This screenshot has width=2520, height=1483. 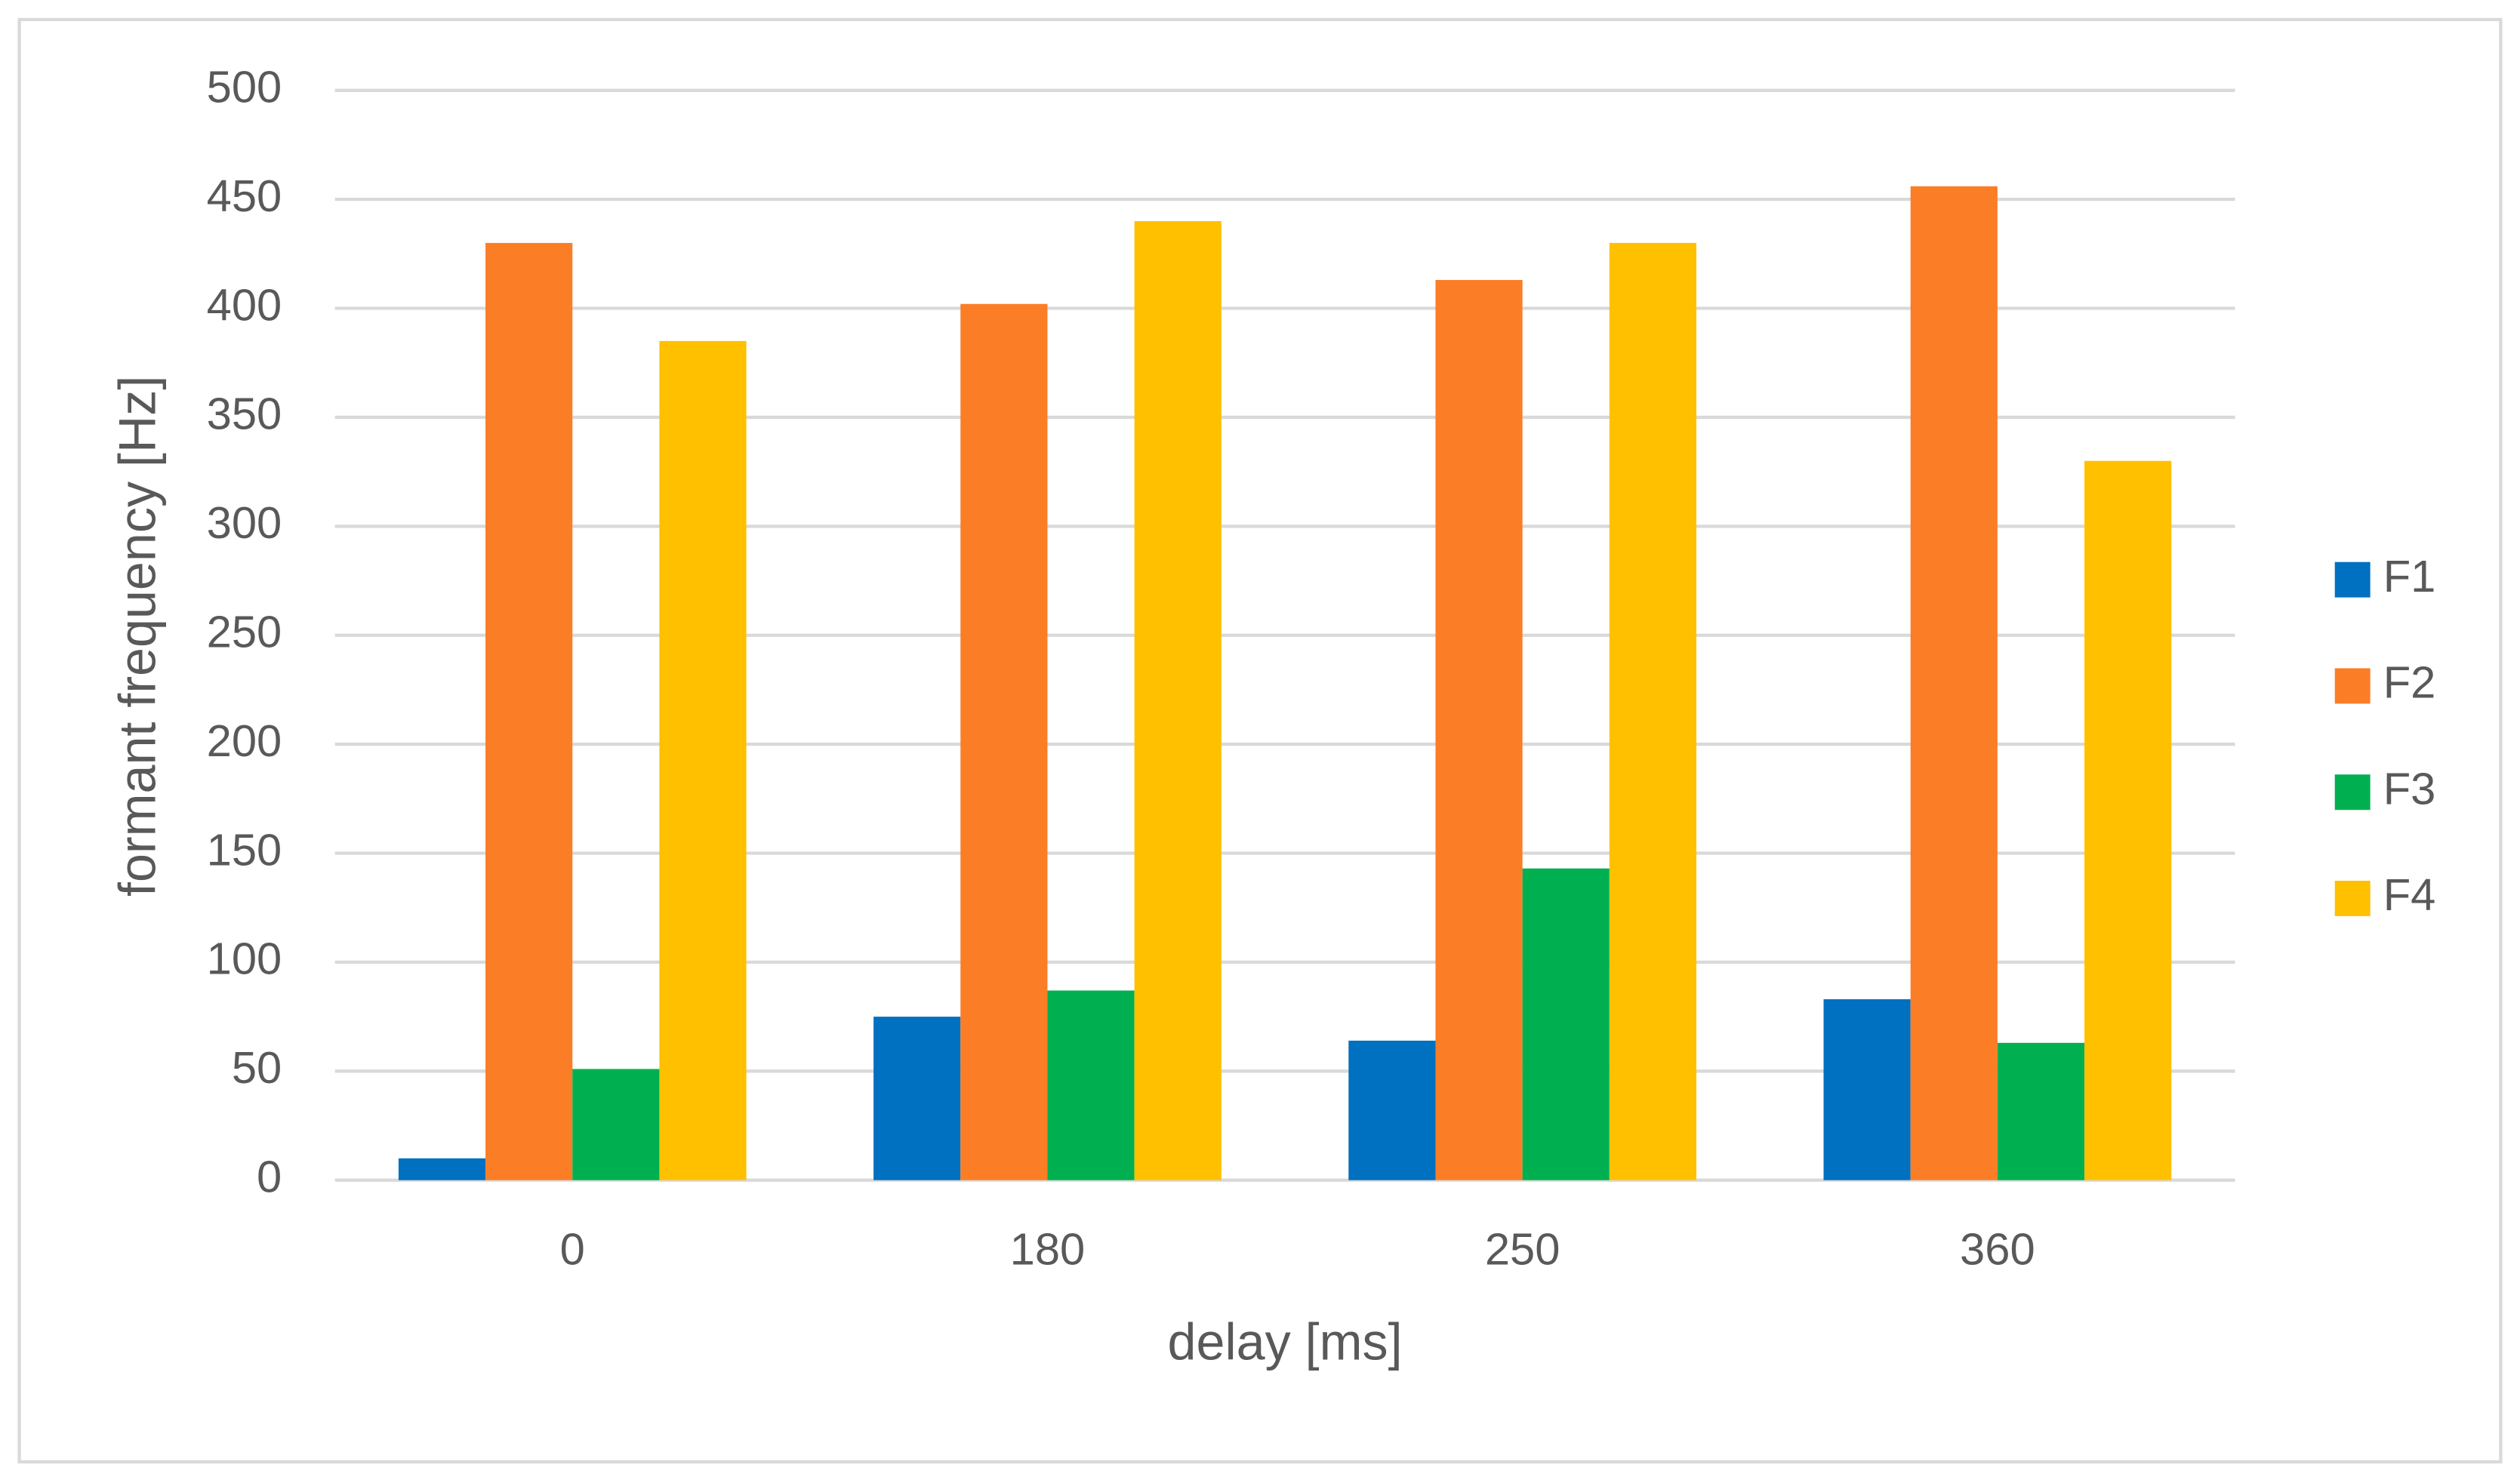 I want to click on y-tick-label: 500, so click(x=244, y=87).